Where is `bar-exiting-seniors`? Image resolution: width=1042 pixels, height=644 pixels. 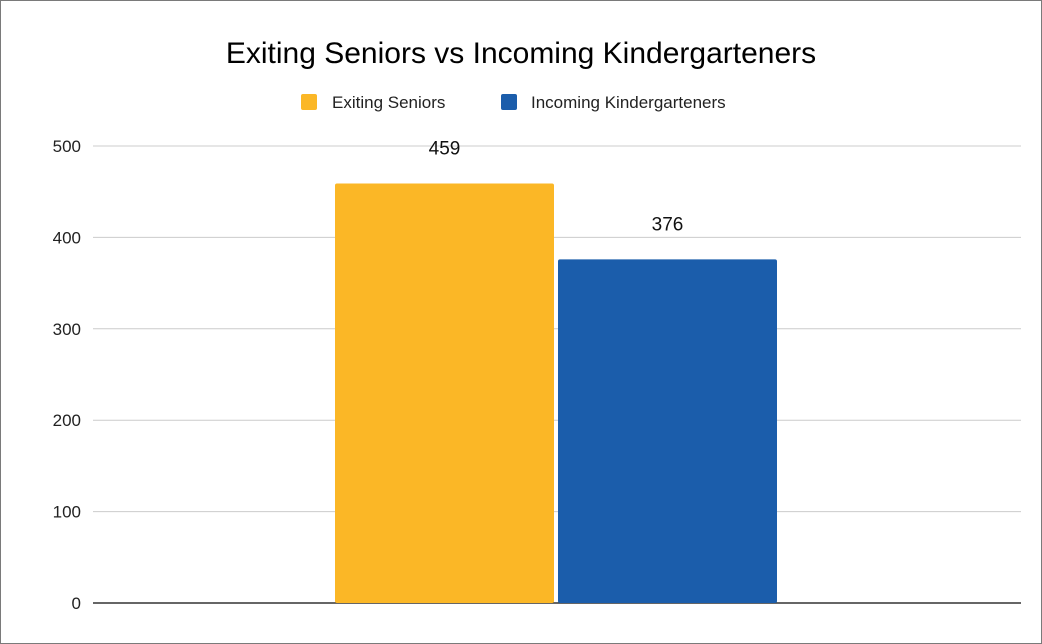 bar-exiting-seniors is located at coordinates (444, 393).